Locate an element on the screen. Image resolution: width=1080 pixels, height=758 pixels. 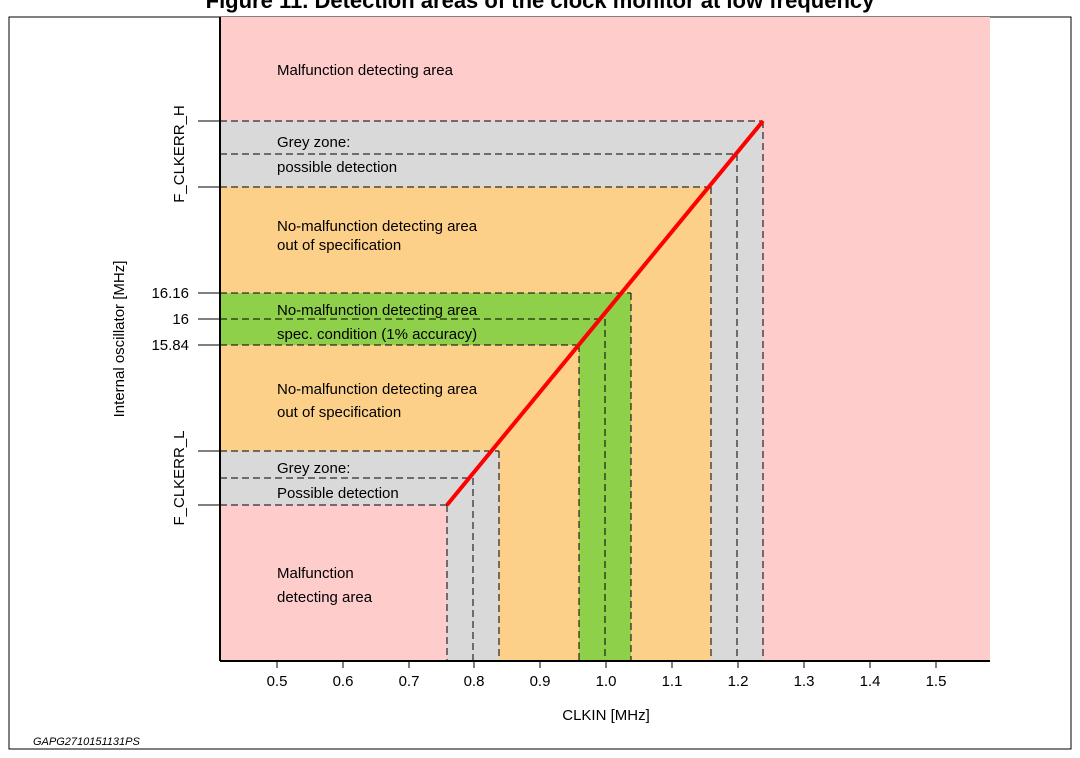
spec-label-1: No-malfunction detecting area is located at coordinates (377, 310).